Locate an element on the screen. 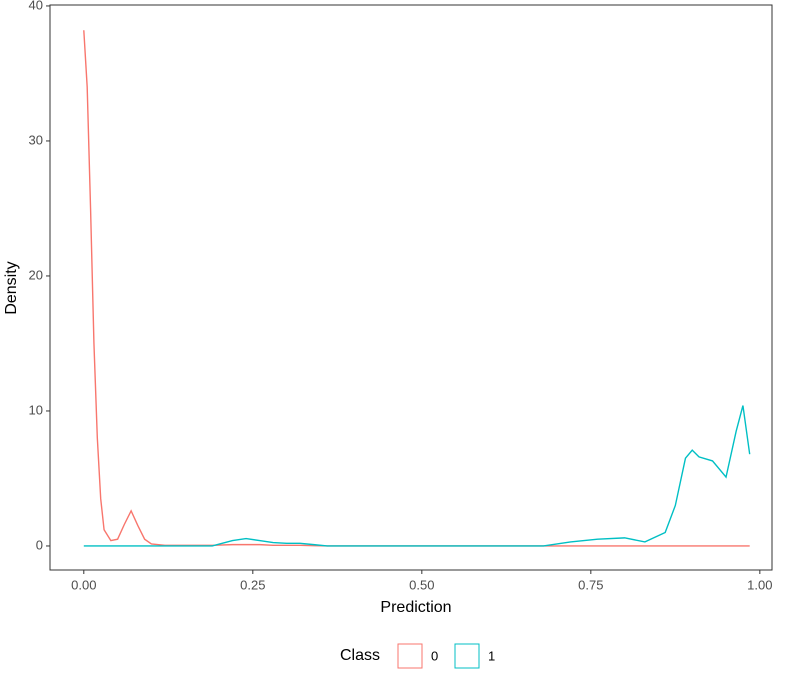 This screenshot has width=789, height=674. y-tick-label: 30 is located at coordinates (36, 139).